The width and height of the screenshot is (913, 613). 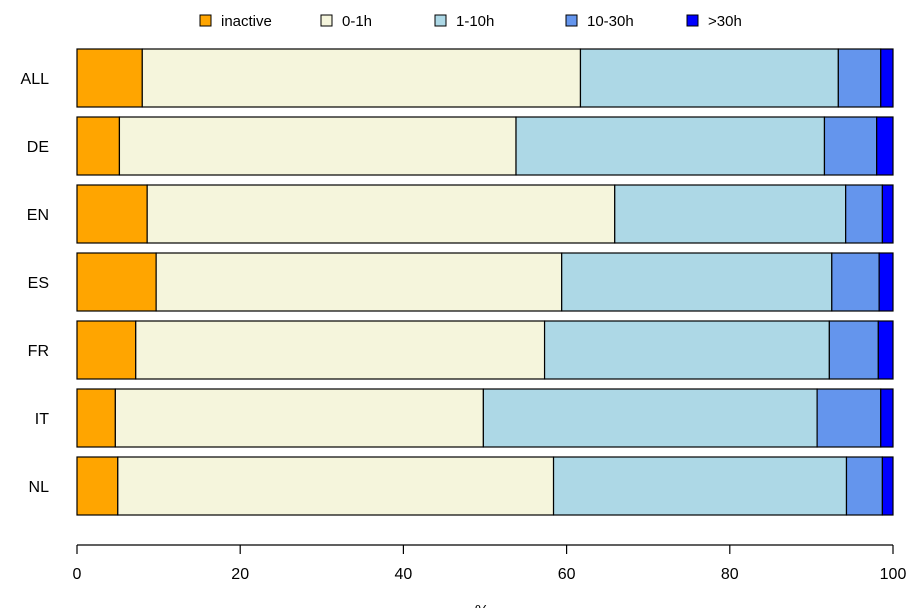 What do you see at coordinates (404, 574) in the screenshot?
I see `x-tick-label-40: 40` at bounding box center [404, 574].